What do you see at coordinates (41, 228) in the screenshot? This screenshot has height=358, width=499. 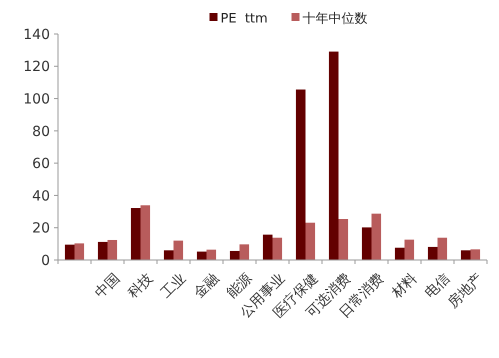 I see `y-tick-label: 20` at bounding box center [41, 228].